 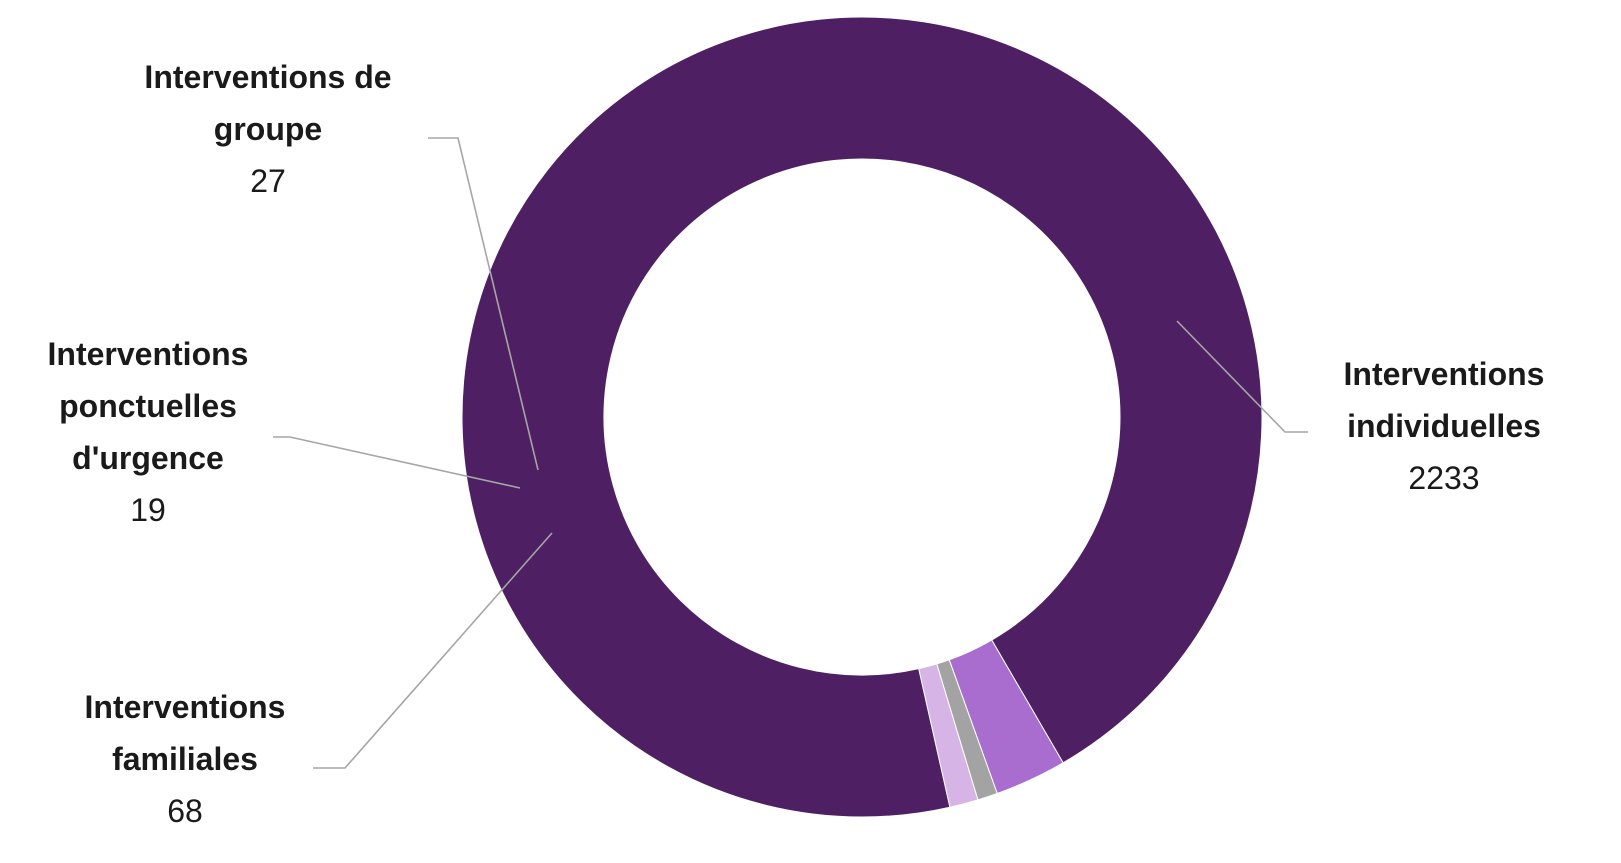 I want to click on leader-line-interventions-familiales, so click(x=433, y=650).